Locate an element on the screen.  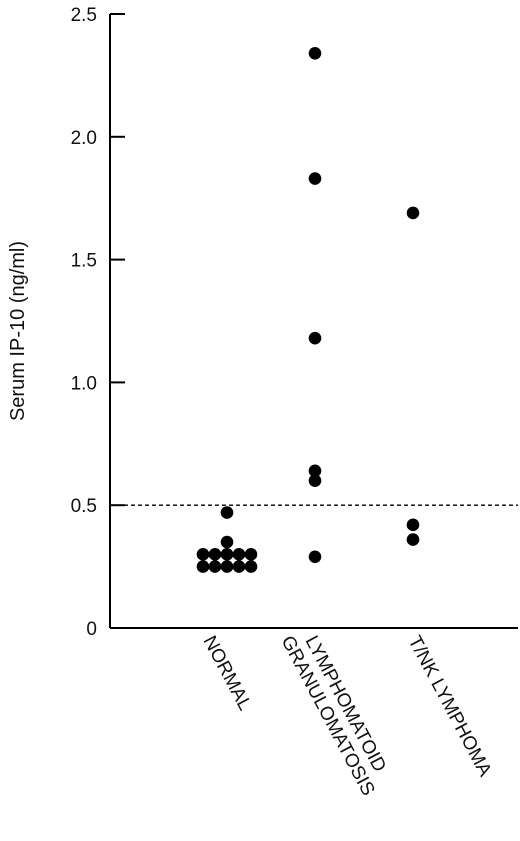
y-tick-labels: 0 0.5 1.0 1.5 2.0 2.5 is located at coordinates (84, 322).